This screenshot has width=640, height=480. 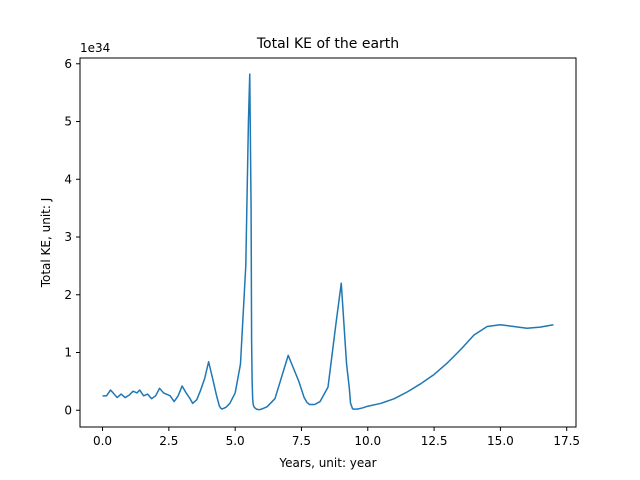 What do you see at coordinates (102, 441) in the screenshot?
I see `x-tick-label: 0.0` at bounding box center [102, 441].